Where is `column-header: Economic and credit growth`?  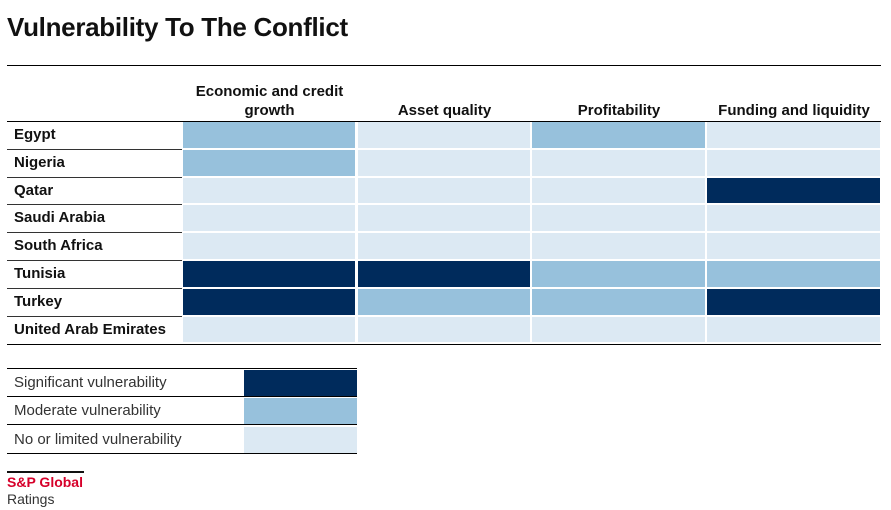 column-header: Economic and credit growth is located at coordinates (269, 101).